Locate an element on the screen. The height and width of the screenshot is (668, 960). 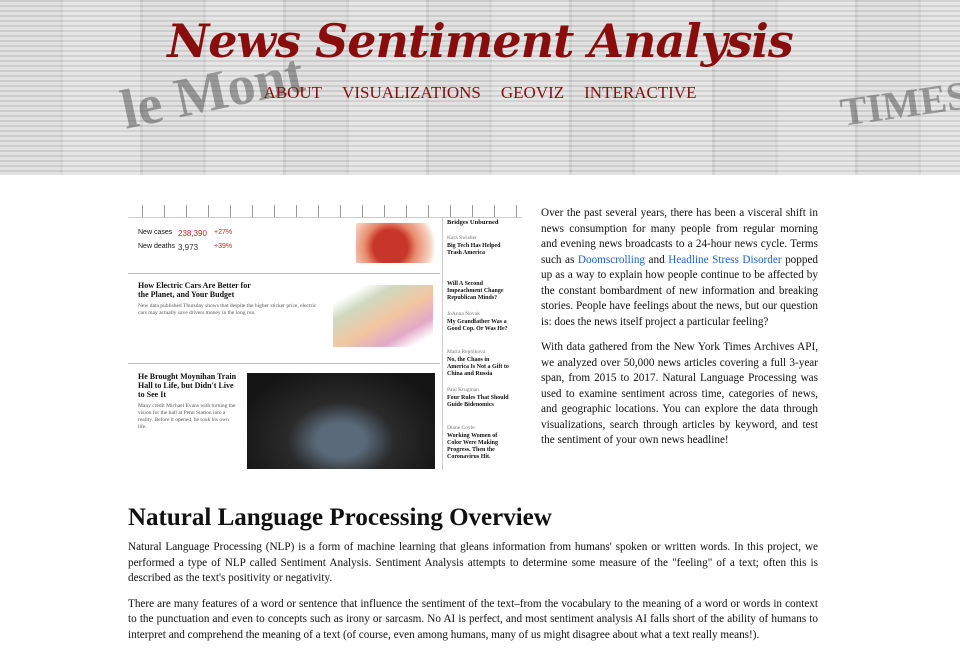
stat-change: +39% is located at coordinates (223, 246).